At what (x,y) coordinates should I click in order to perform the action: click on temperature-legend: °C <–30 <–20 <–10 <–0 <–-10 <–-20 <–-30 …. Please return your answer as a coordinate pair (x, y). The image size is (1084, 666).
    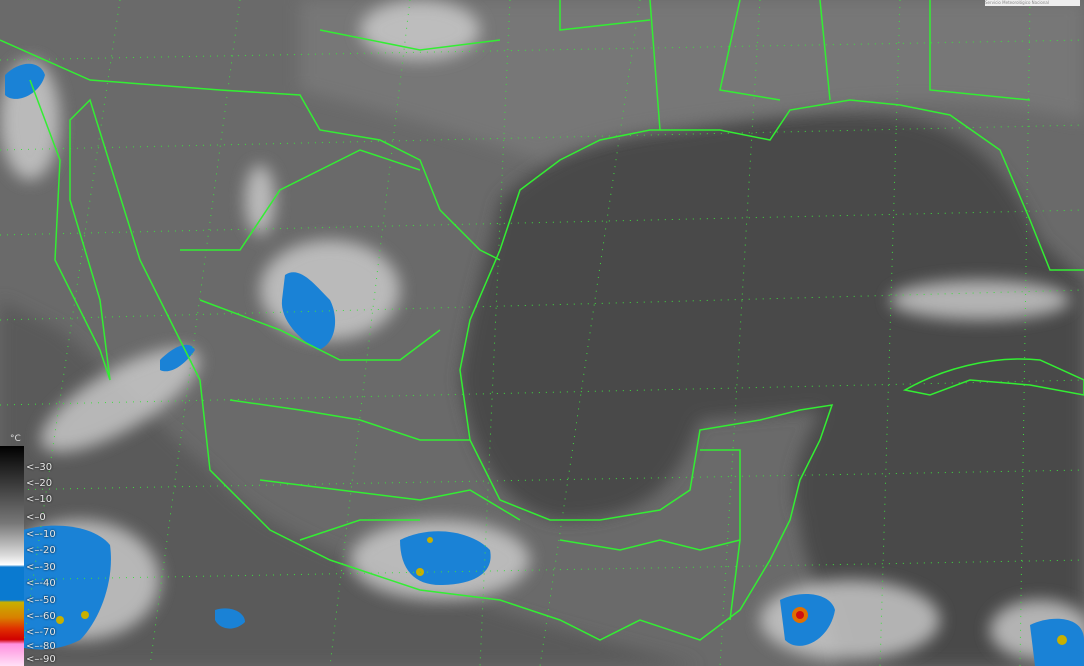
    Looking at the image, I should click on (35, 549).